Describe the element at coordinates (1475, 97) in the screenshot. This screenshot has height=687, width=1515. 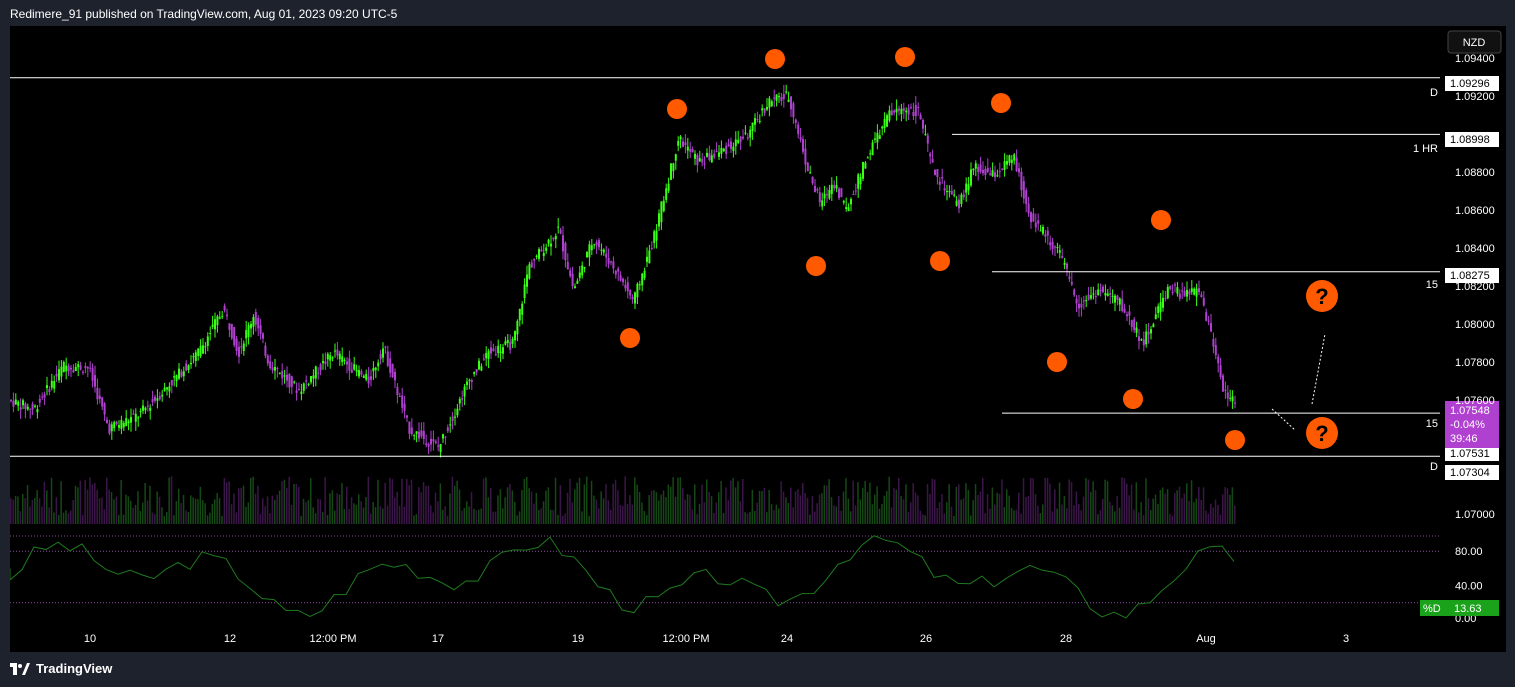
I see `y-tick-label: 1.09200` at that location.